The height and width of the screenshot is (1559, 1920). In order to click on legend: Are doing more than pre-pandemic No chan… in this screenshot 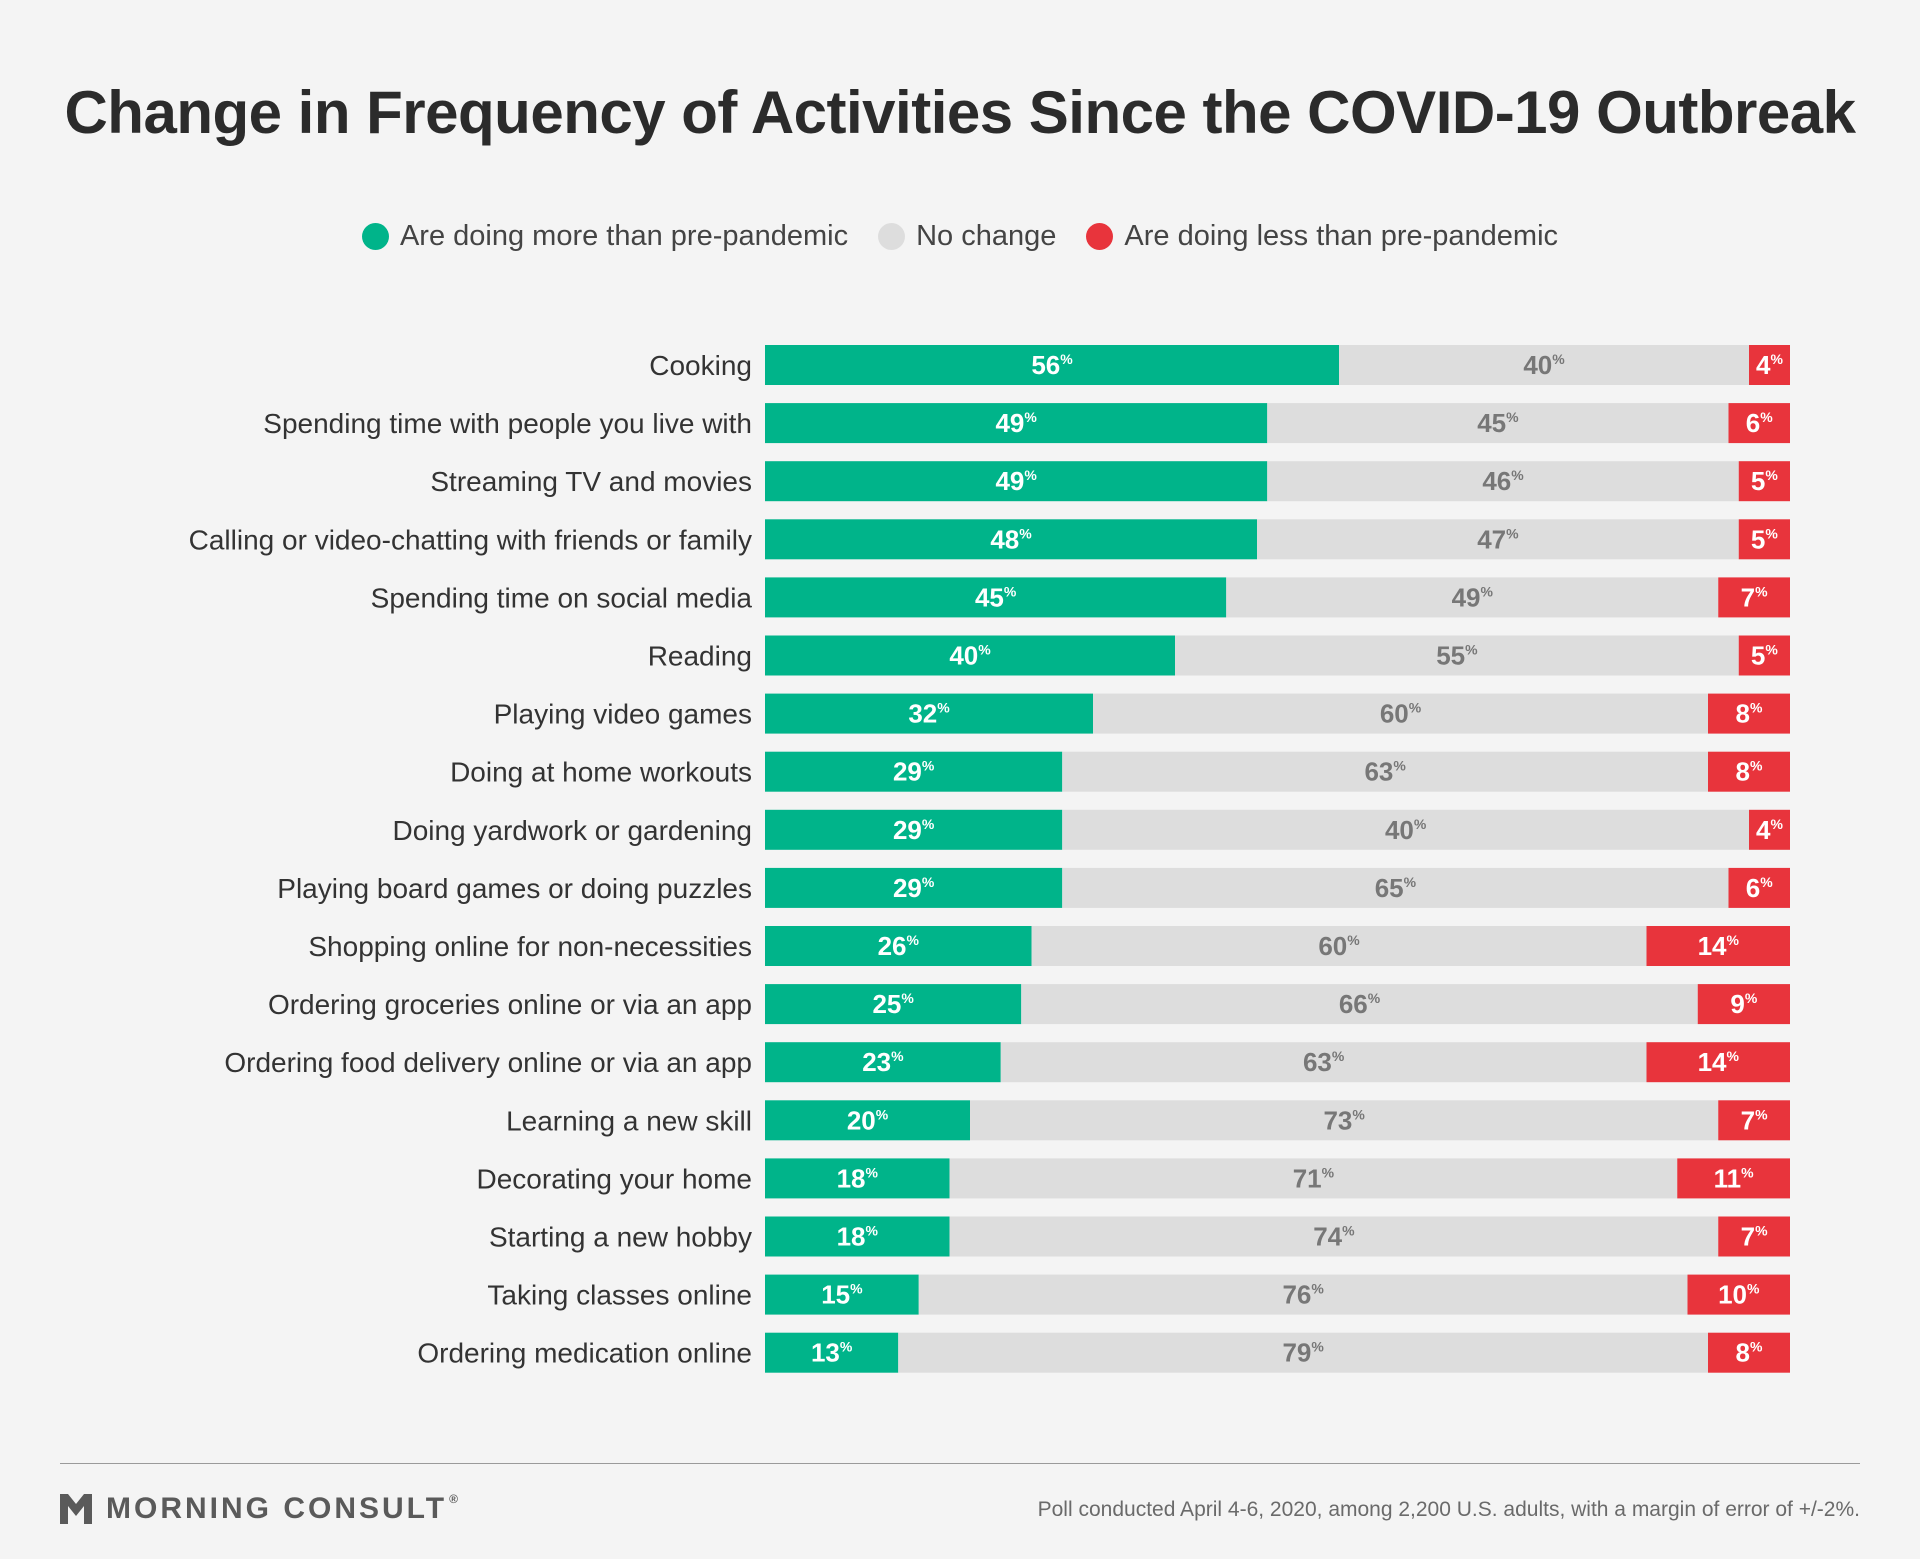, I will do `click(960, 236)`.